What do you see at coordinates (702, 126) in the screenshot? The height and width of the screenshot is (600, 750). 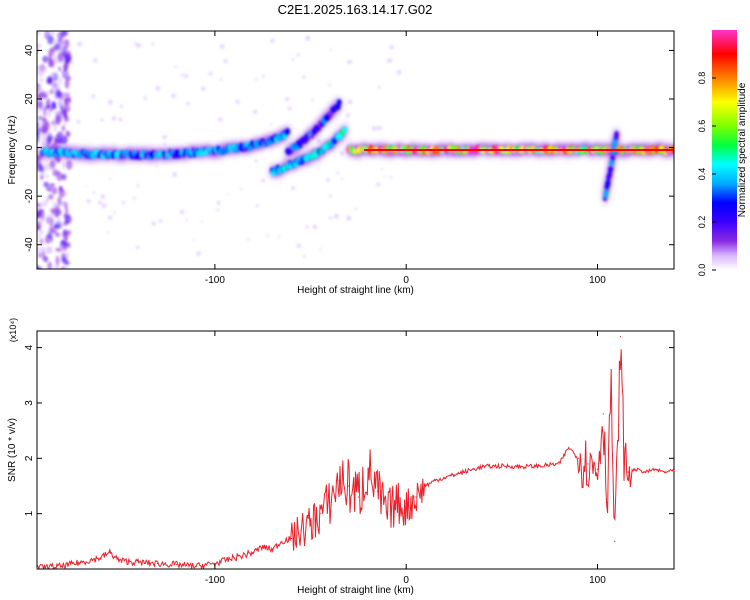 I see `colorbar-tick-label: 0.6` at bounding box center [702, 126].